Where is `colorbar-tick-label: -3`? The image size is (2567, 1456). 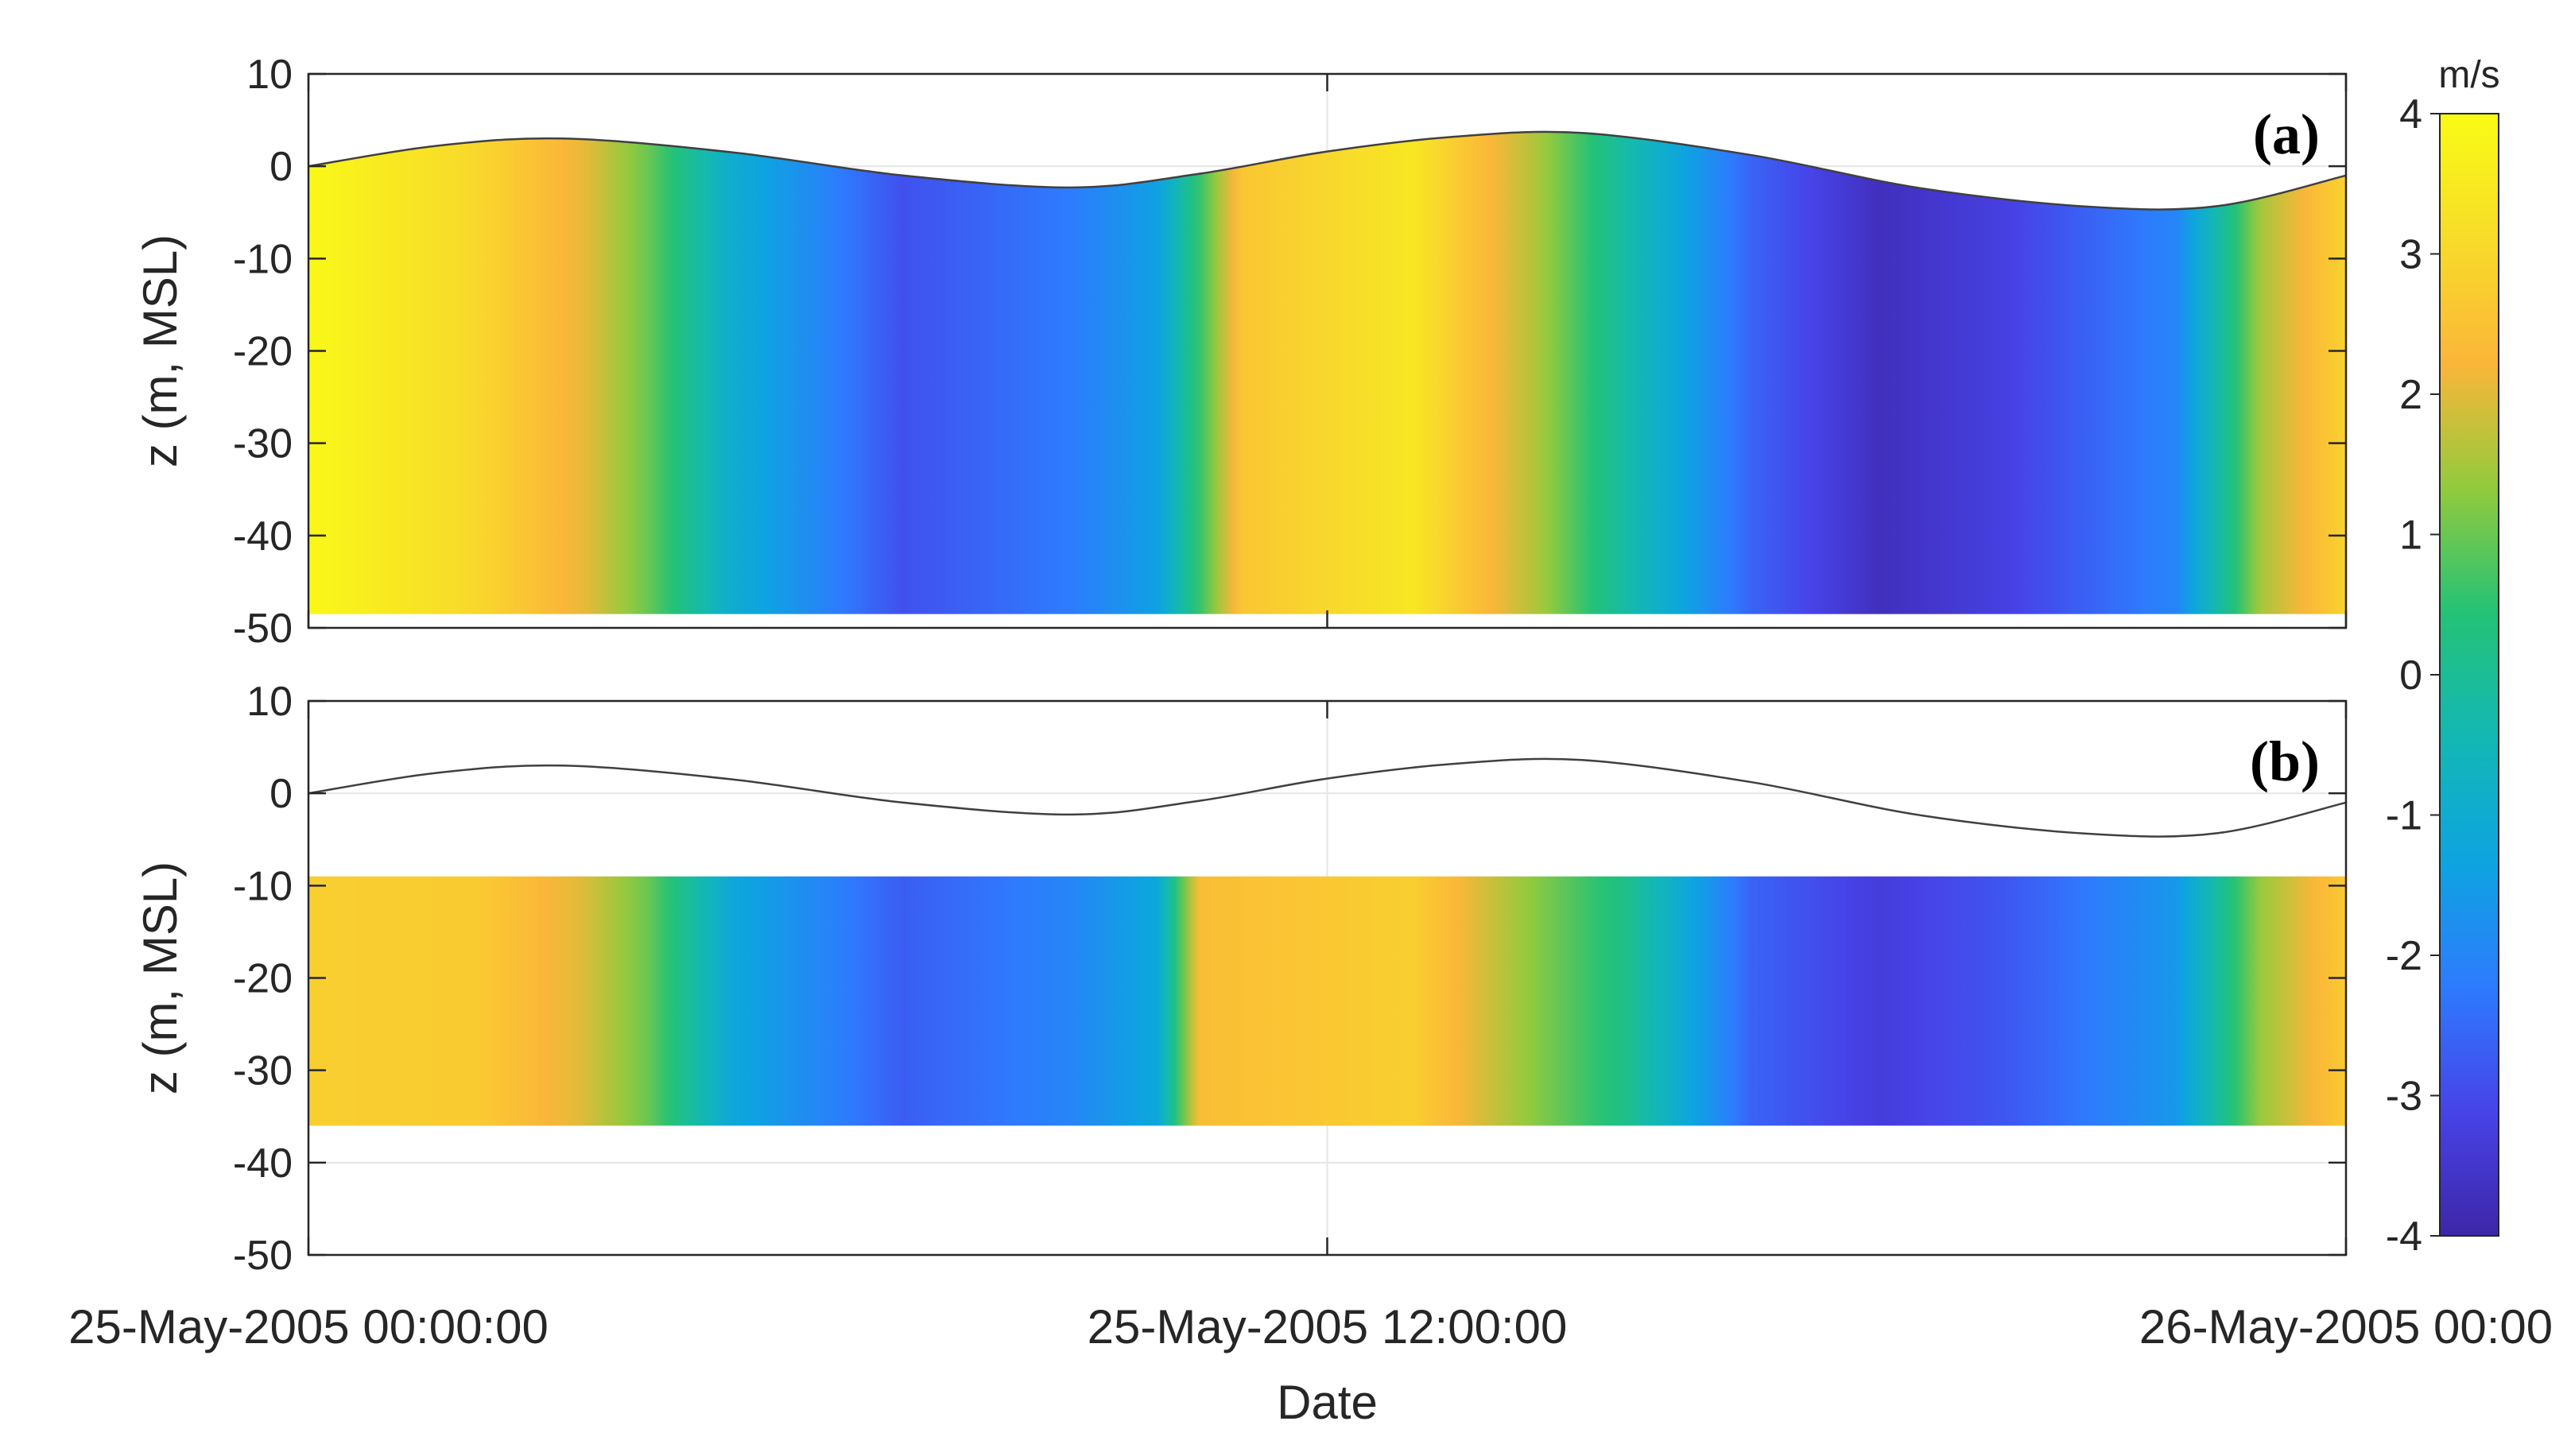
colorbar-tick-label: -3 is located at coordinates (2404, 1097).